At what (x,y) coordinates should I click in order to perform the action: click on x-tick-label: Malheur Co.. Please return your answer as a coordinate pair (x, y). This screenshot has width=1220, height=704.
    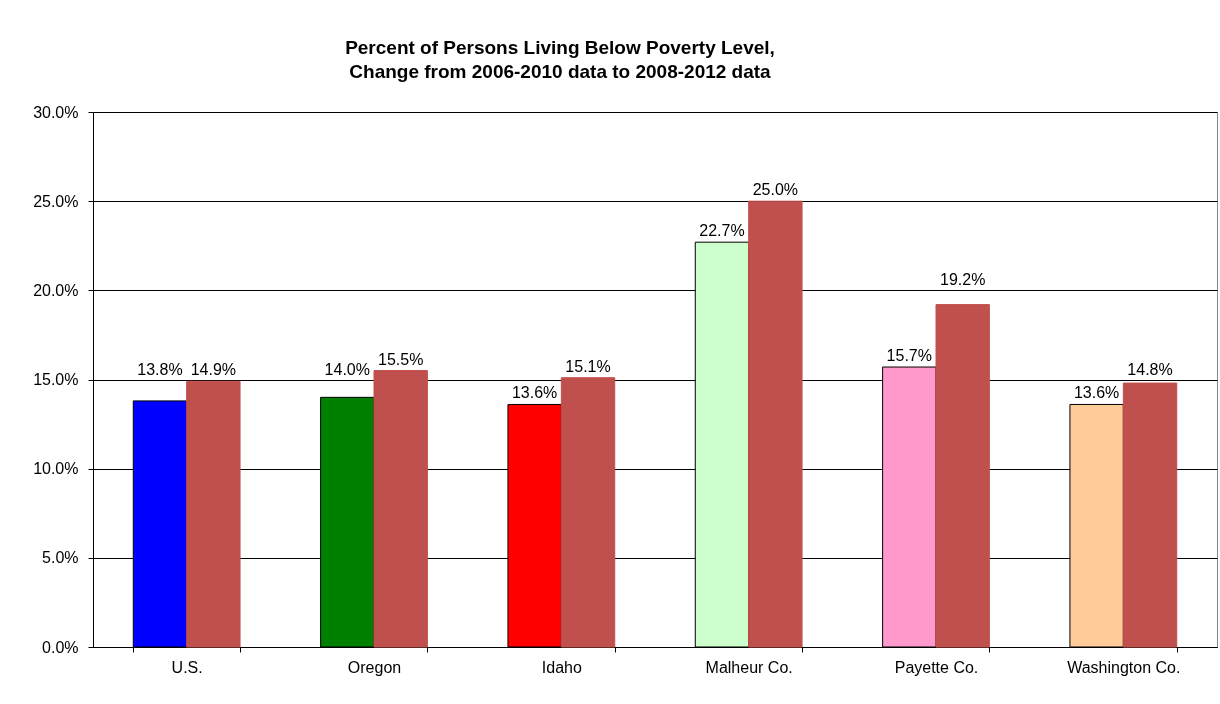
    Looking at the image, I should click on (749, 667).